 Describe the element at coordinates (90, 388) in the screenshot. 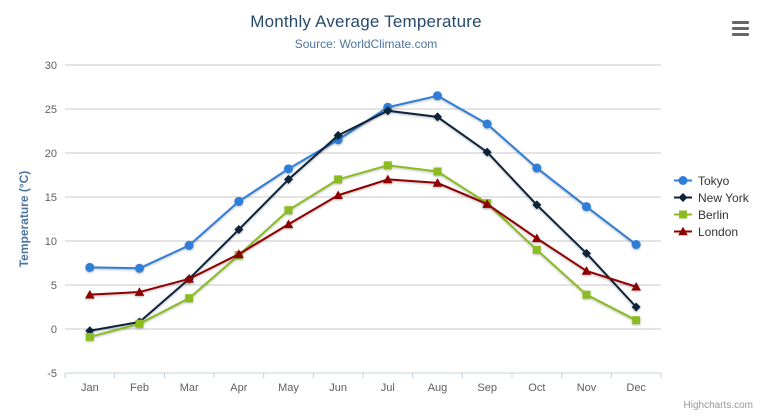

I see `x-axis-label: Jan` at that location.